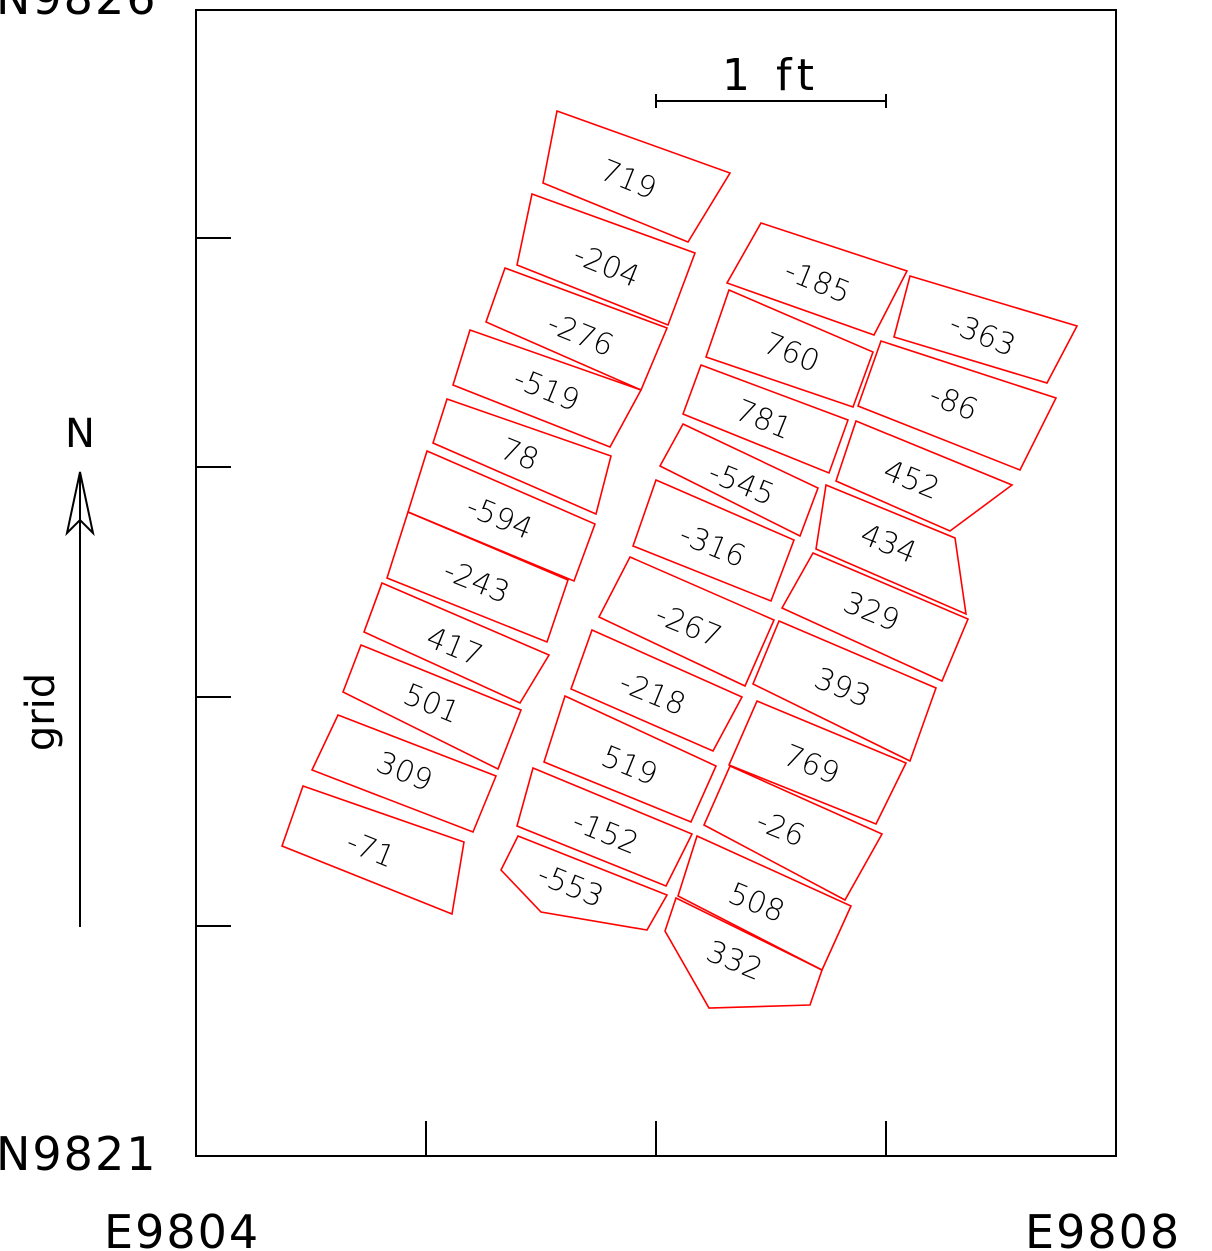  I want to click on plate-label: -519, so click(546, 390).